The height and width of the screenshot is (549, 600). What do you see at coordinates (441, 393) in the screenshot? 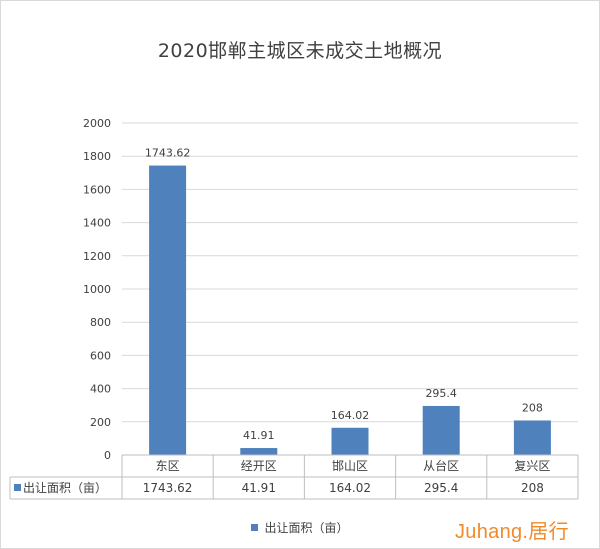
I see `data-label: 295.4` at bounding box center [441, 393].